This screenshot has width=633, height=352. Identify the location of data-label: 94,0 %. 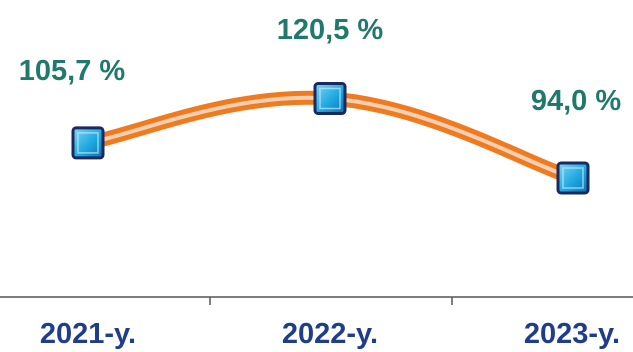
(576, 101).